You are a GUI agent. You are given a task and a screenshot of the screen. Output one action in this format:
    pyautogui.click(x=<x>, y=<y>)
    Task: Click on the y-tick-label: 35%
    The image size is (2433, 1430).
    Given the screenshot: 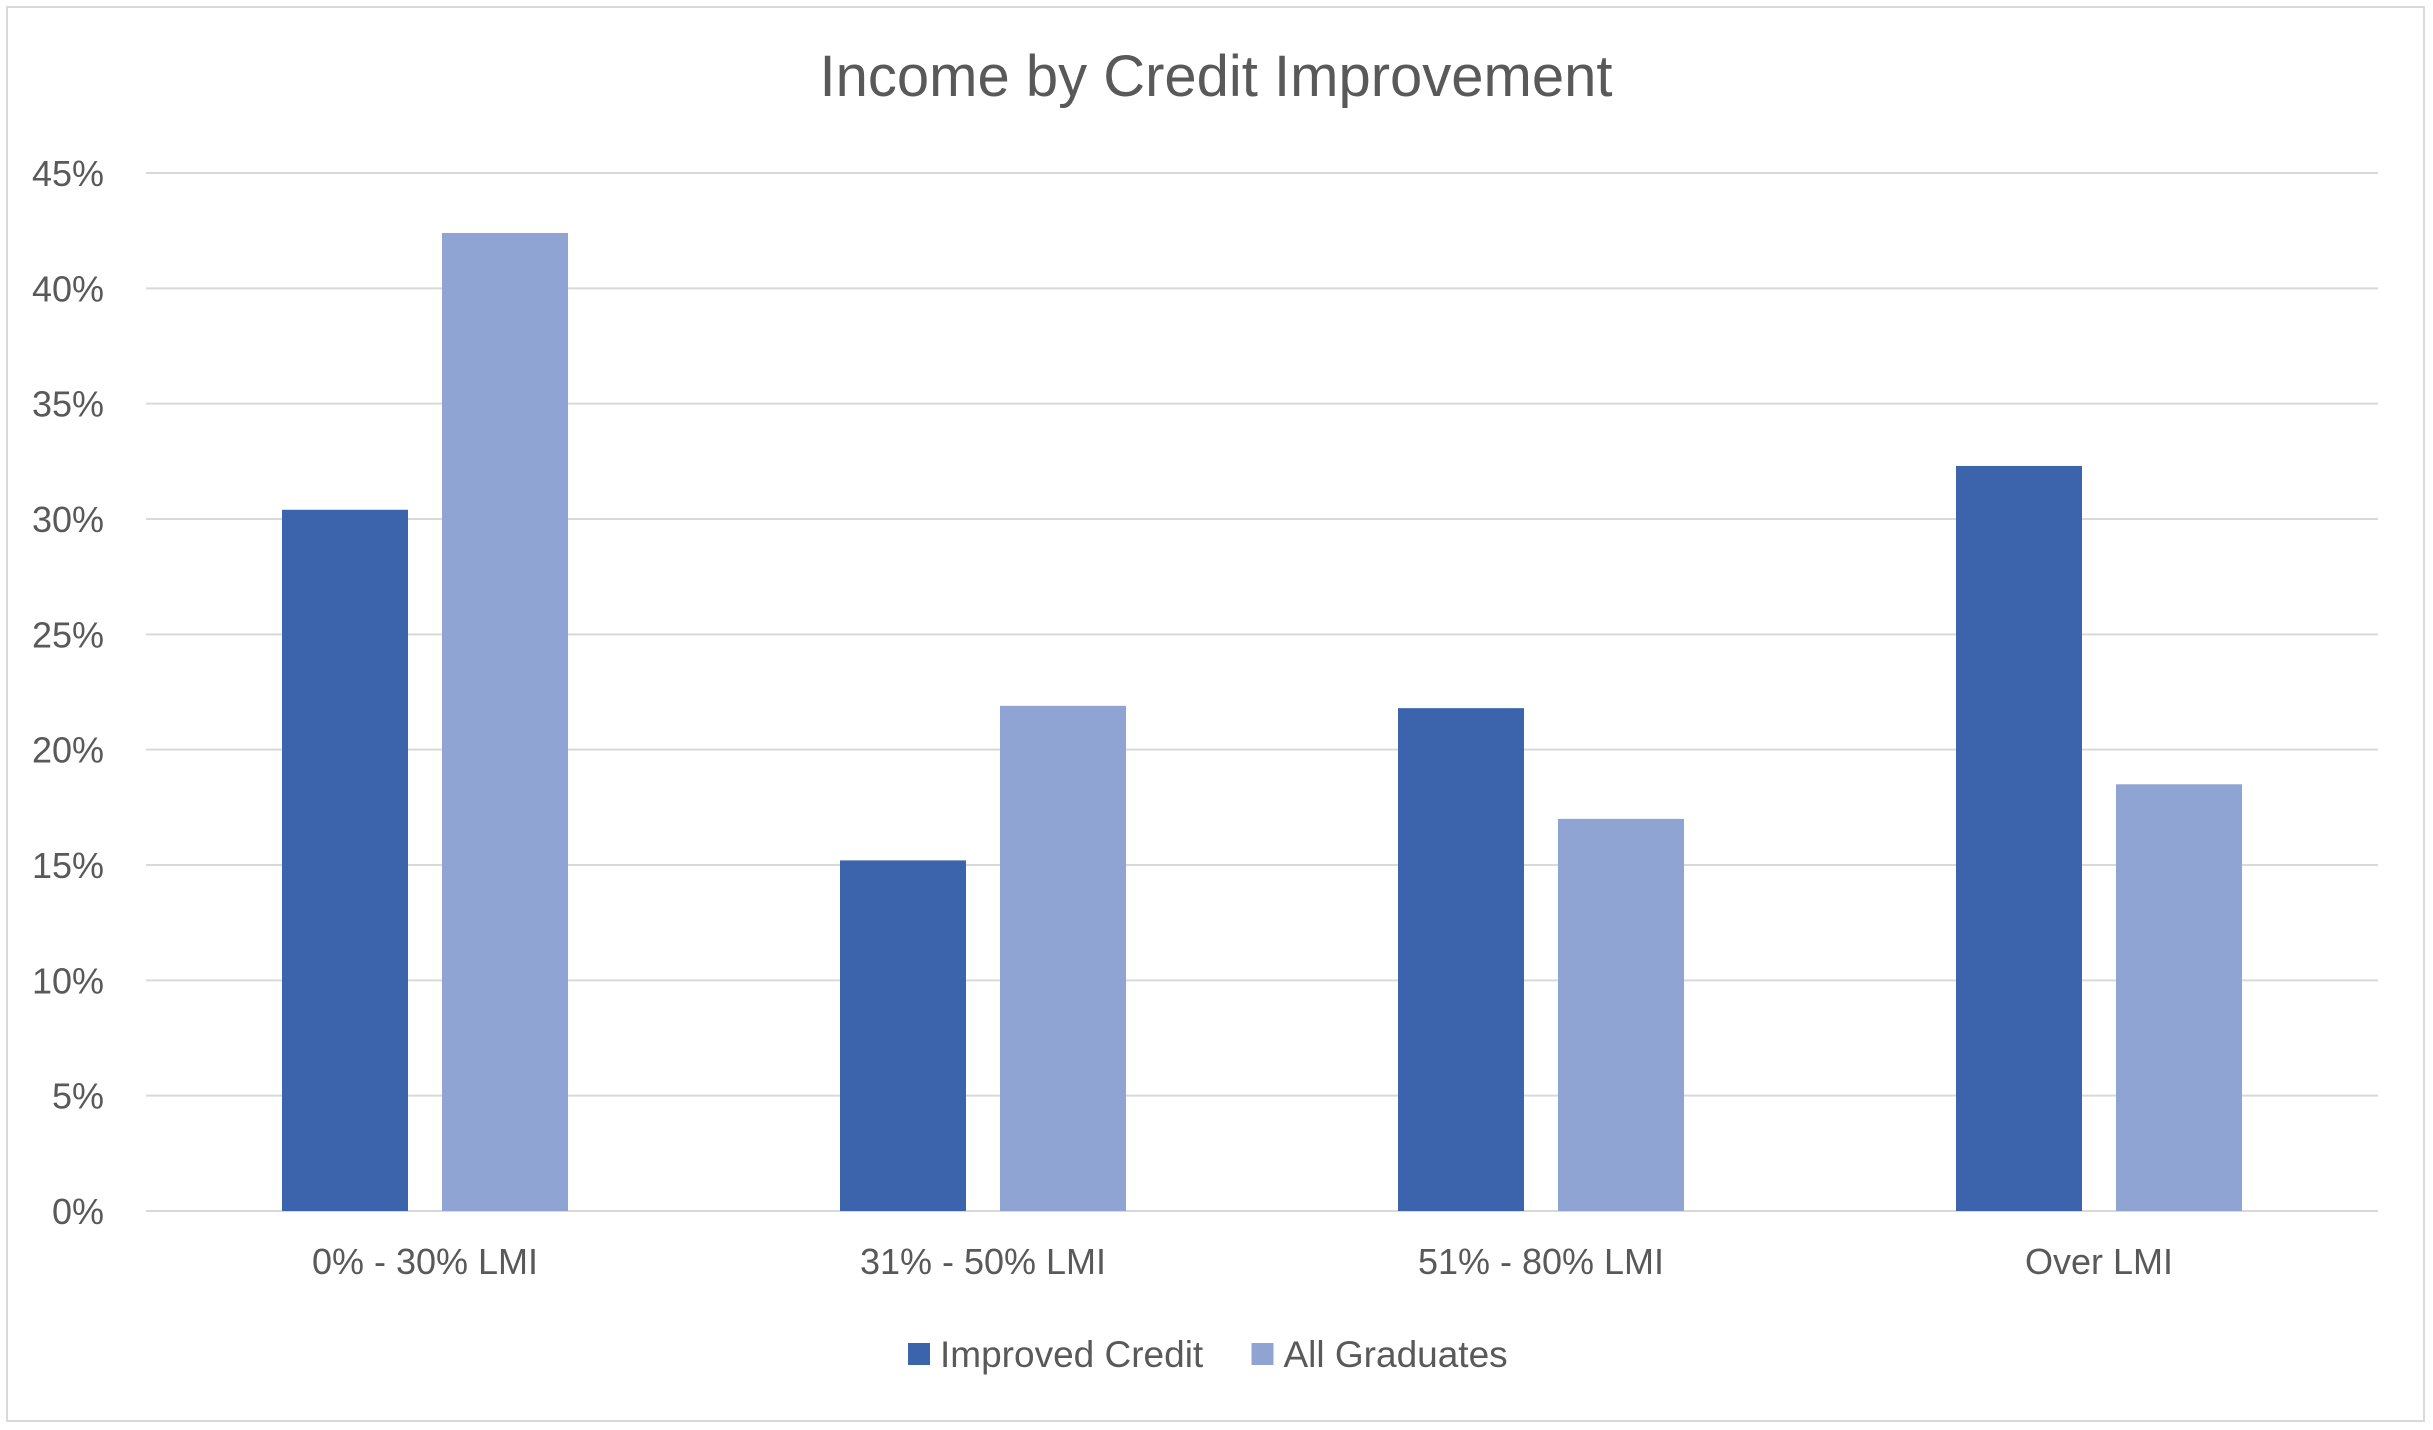 What is the action you would take?
    pyautogui.click(x=68, y=404)
    